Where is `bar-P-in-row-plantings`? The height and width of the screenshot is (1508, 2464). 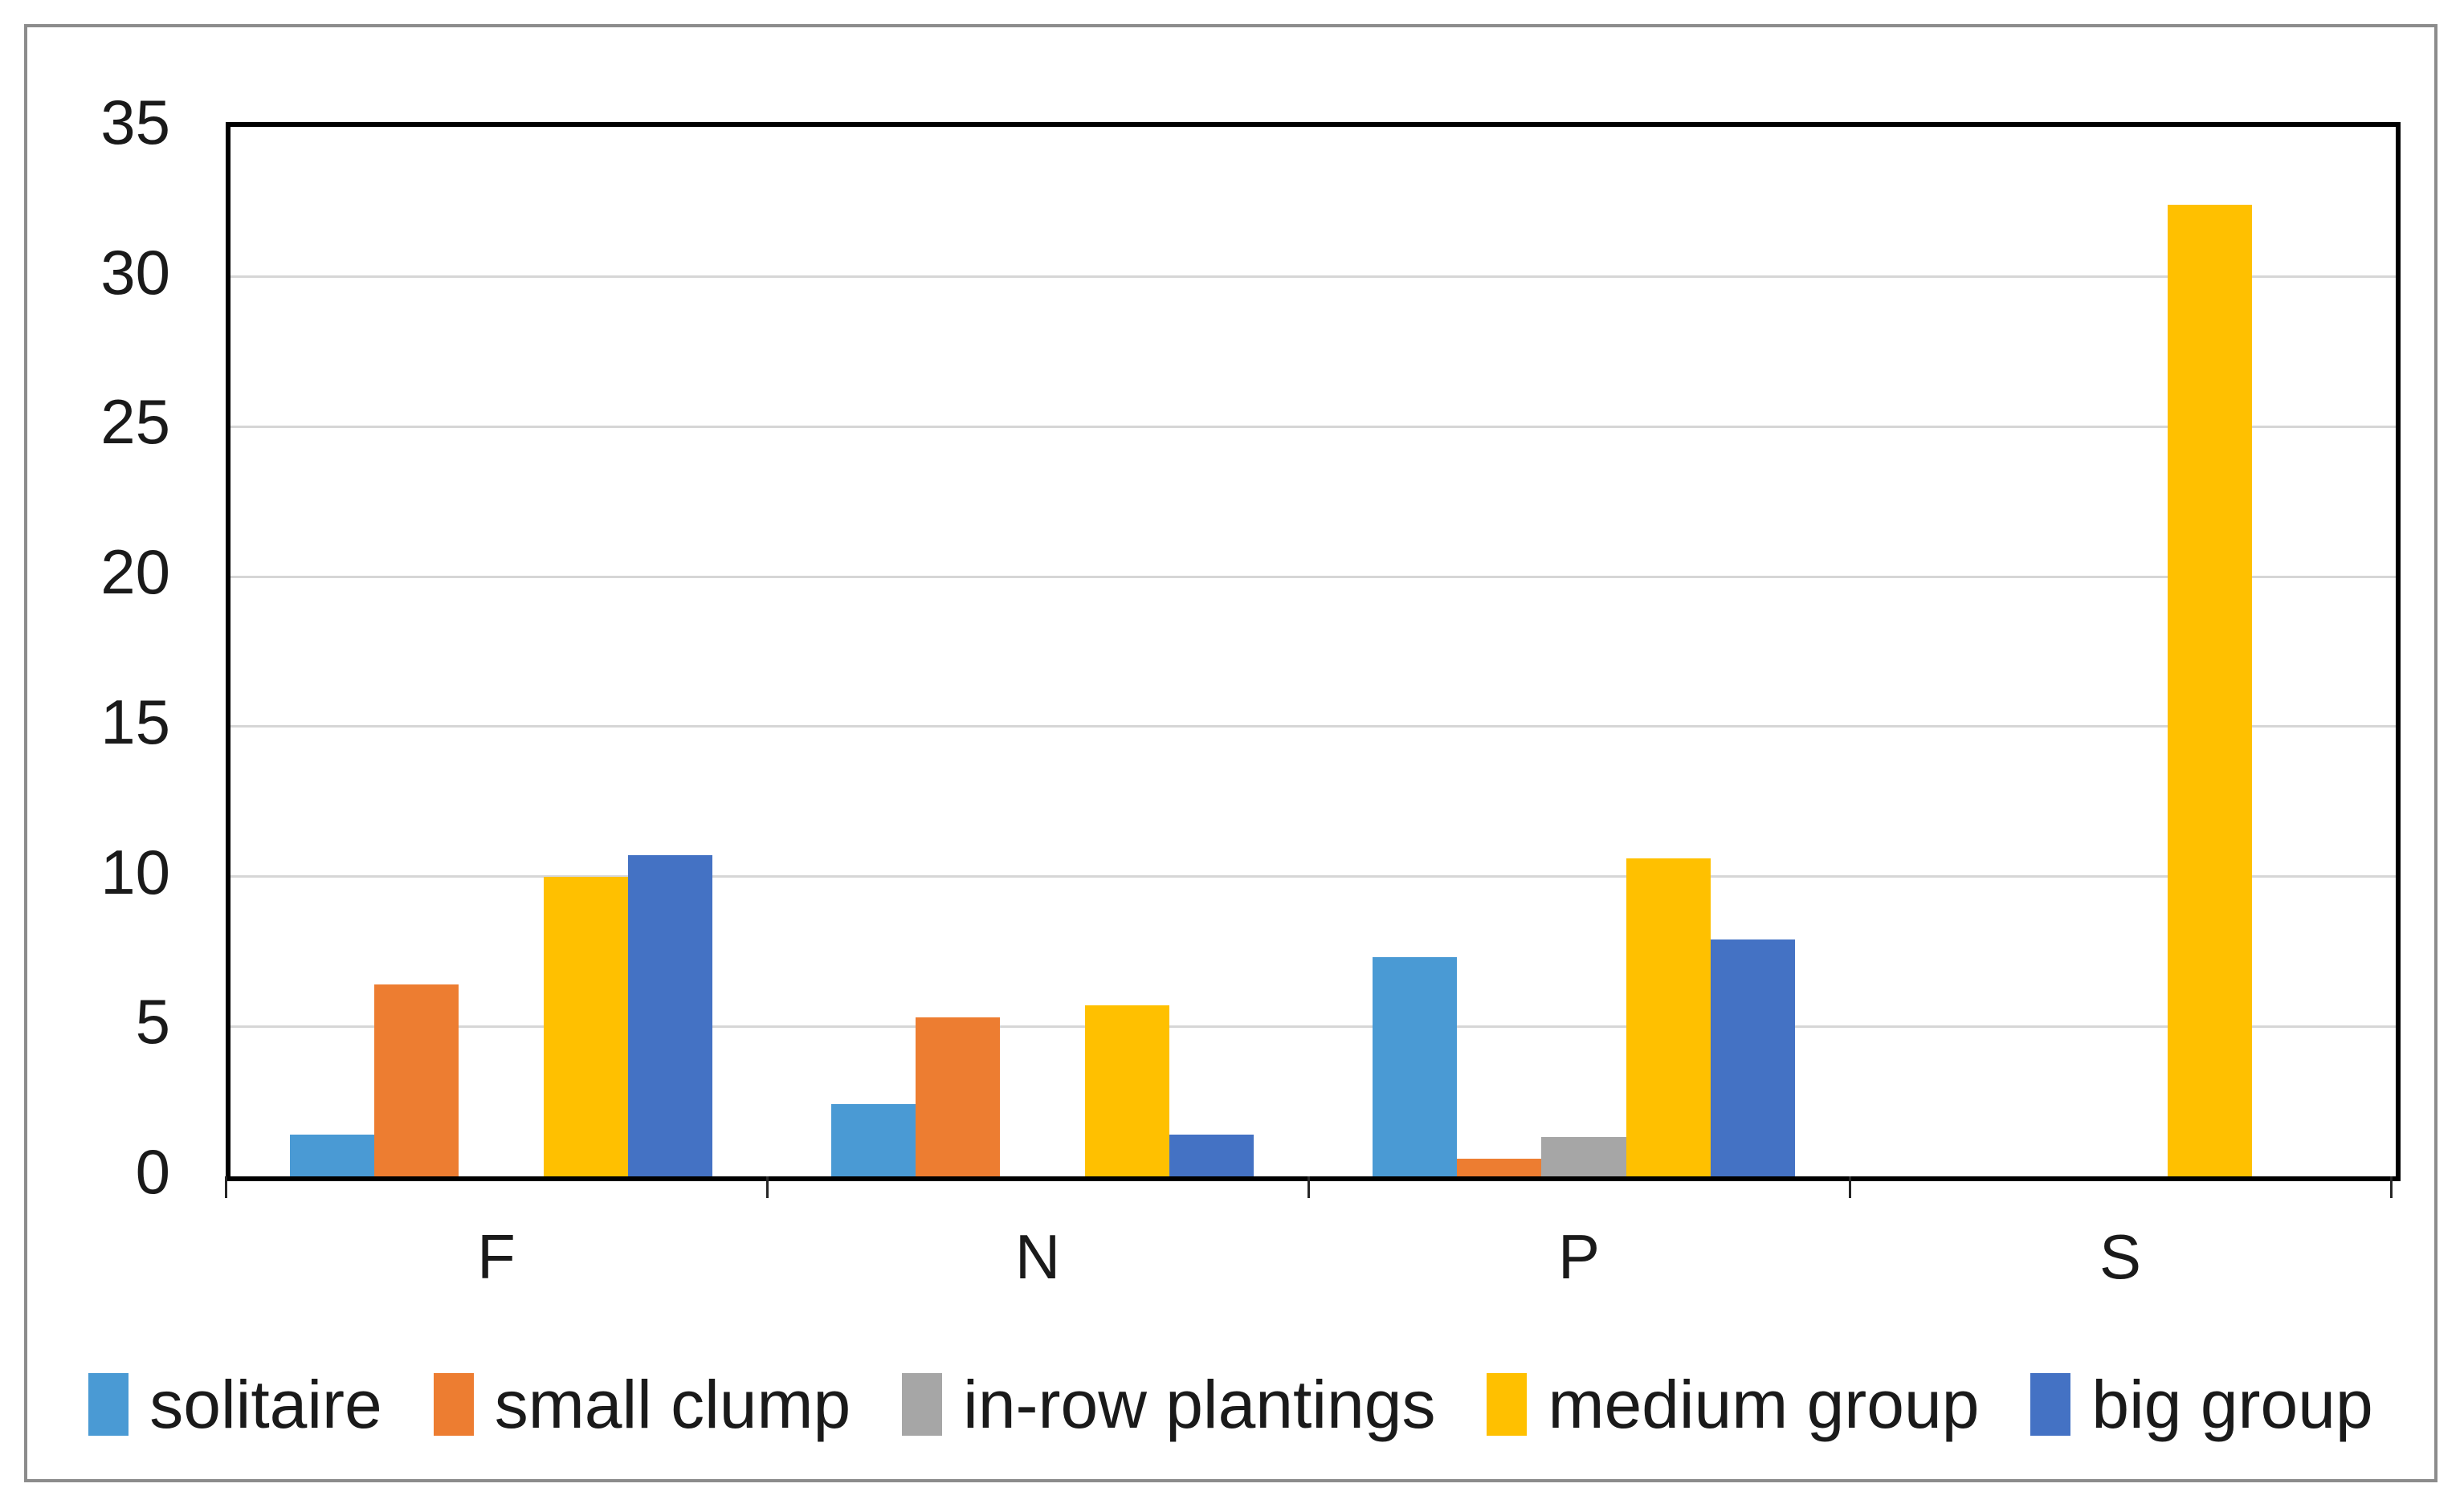
bar-P-in-row-plantings is located at coordinates (1583, 1157).